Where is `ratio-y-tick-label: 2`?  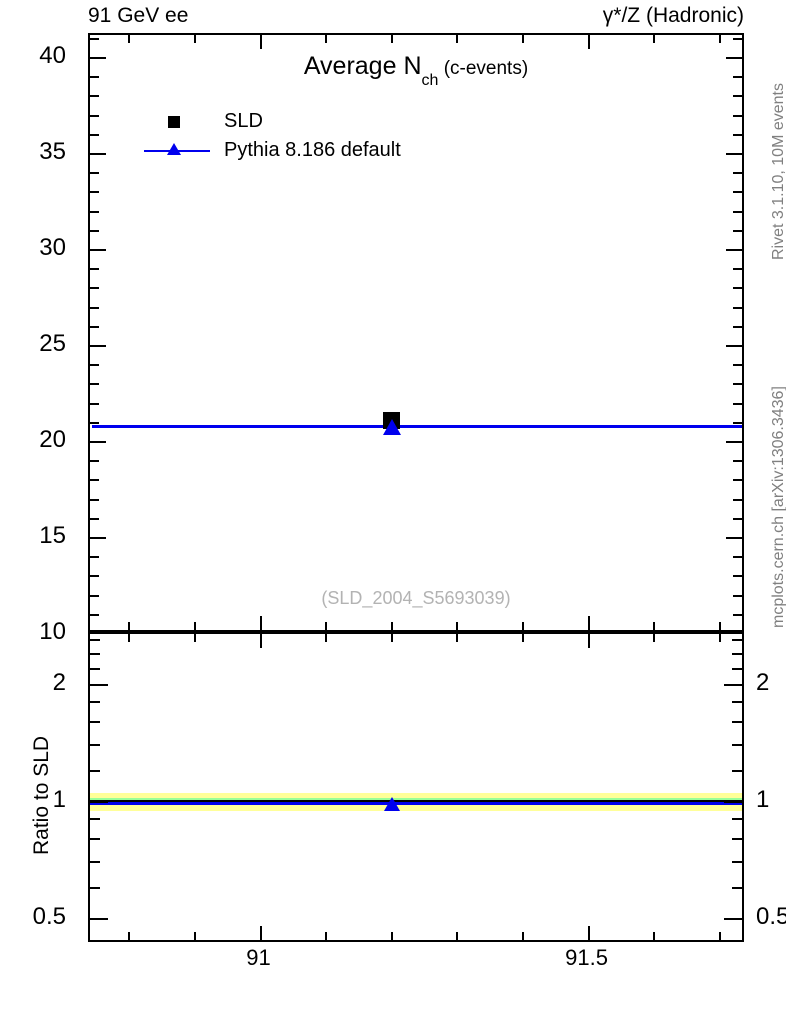 ratio-y-tick-label: 2 is located at coordinates (59, 682).